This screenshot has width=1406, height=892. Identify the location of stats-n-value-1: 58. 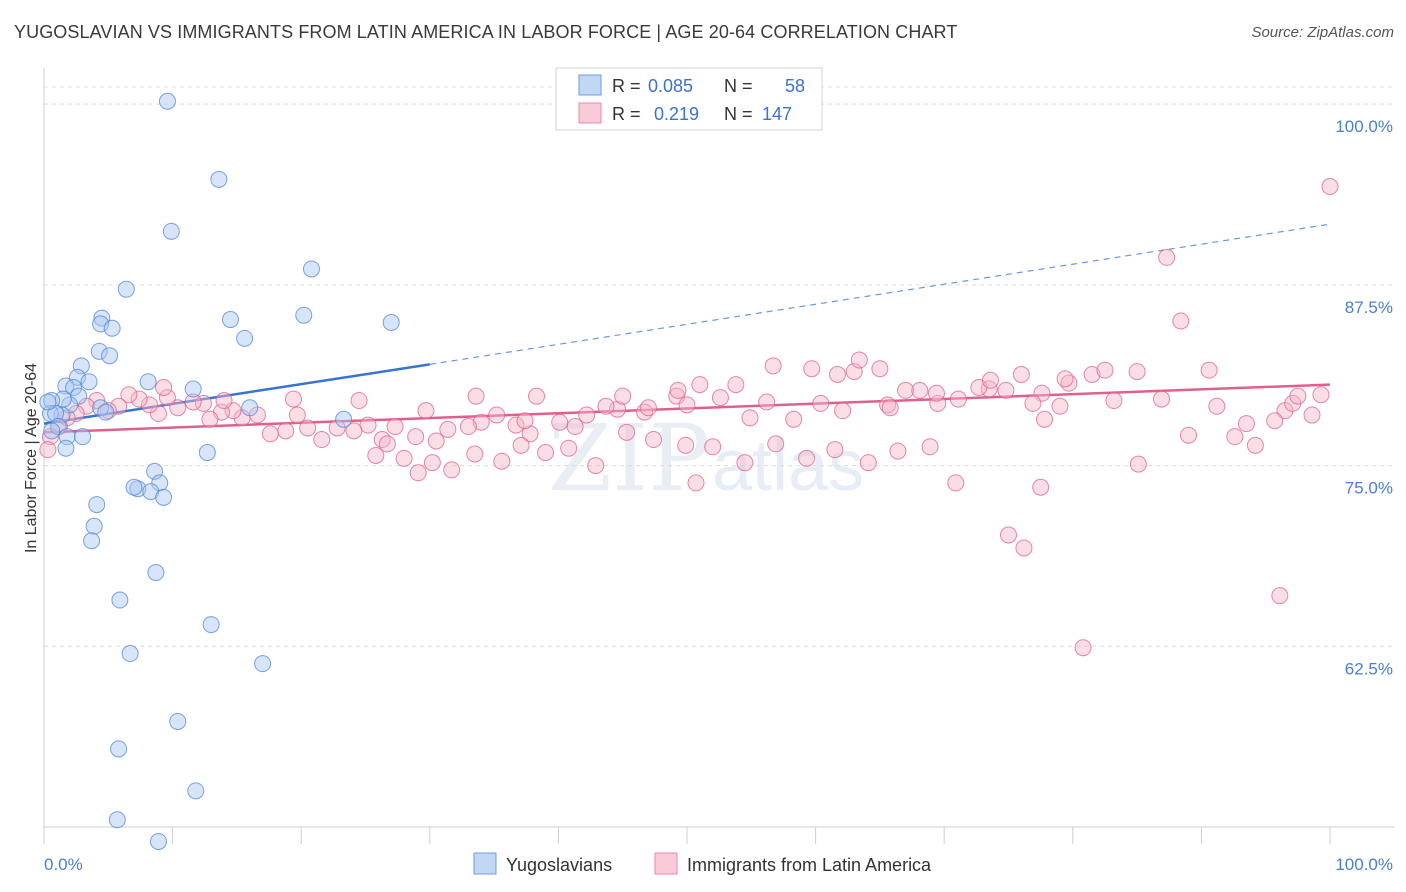
(795, 86).